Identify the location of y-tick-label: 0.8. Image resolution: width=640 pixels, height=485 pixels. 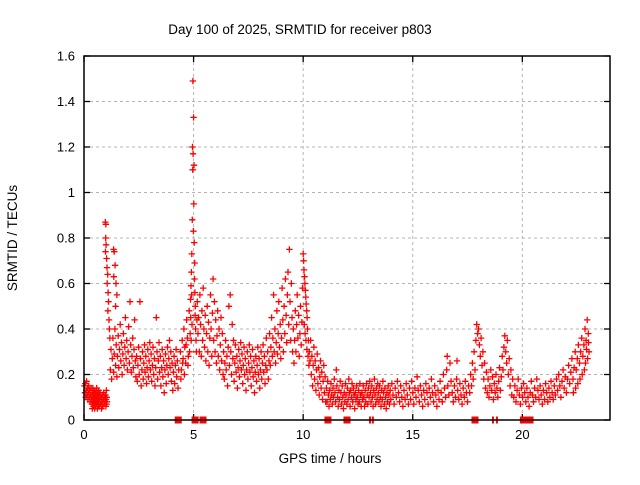
(66, 238).